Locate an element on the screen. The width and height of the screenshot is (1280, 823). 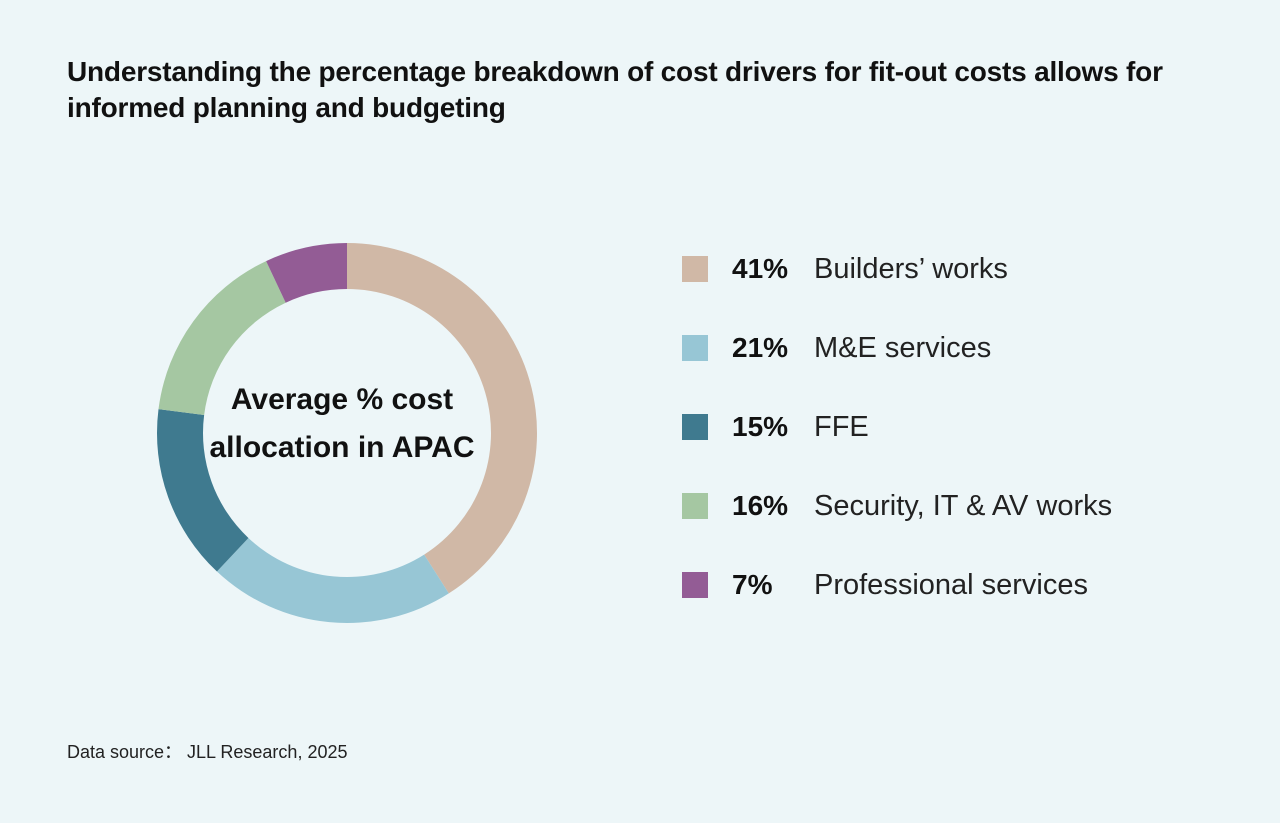
legend-label: Professional services is located at coordinates (951, 584).